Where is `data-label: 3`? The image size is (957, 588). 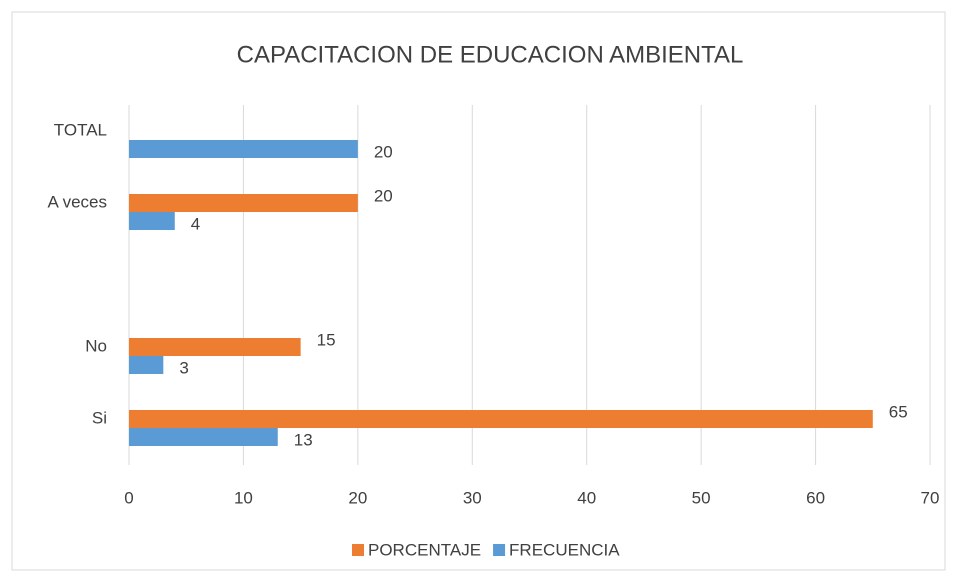 data-label: 3 is located at coordinates (183, 367).